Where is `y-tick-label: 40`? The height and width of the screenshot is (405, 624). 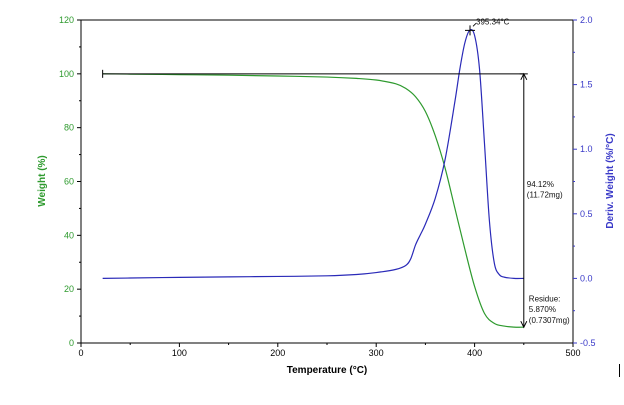
y-tick-label: 40 is located at coordinates (69, 235).